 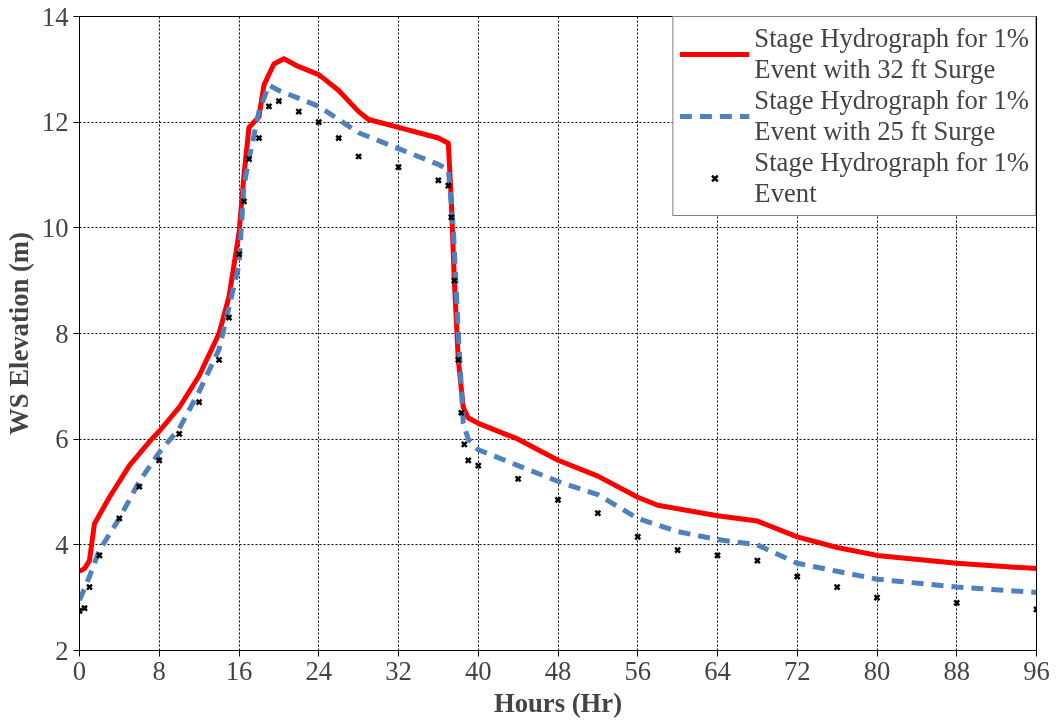 I want to click on x-tick-label: 48, so click(x=558, y=670).